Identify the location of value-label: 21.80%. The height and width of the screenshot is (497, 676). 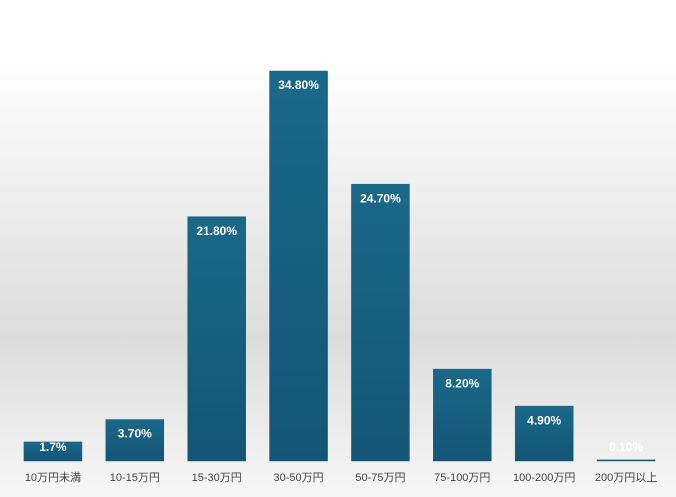
(216, 231).